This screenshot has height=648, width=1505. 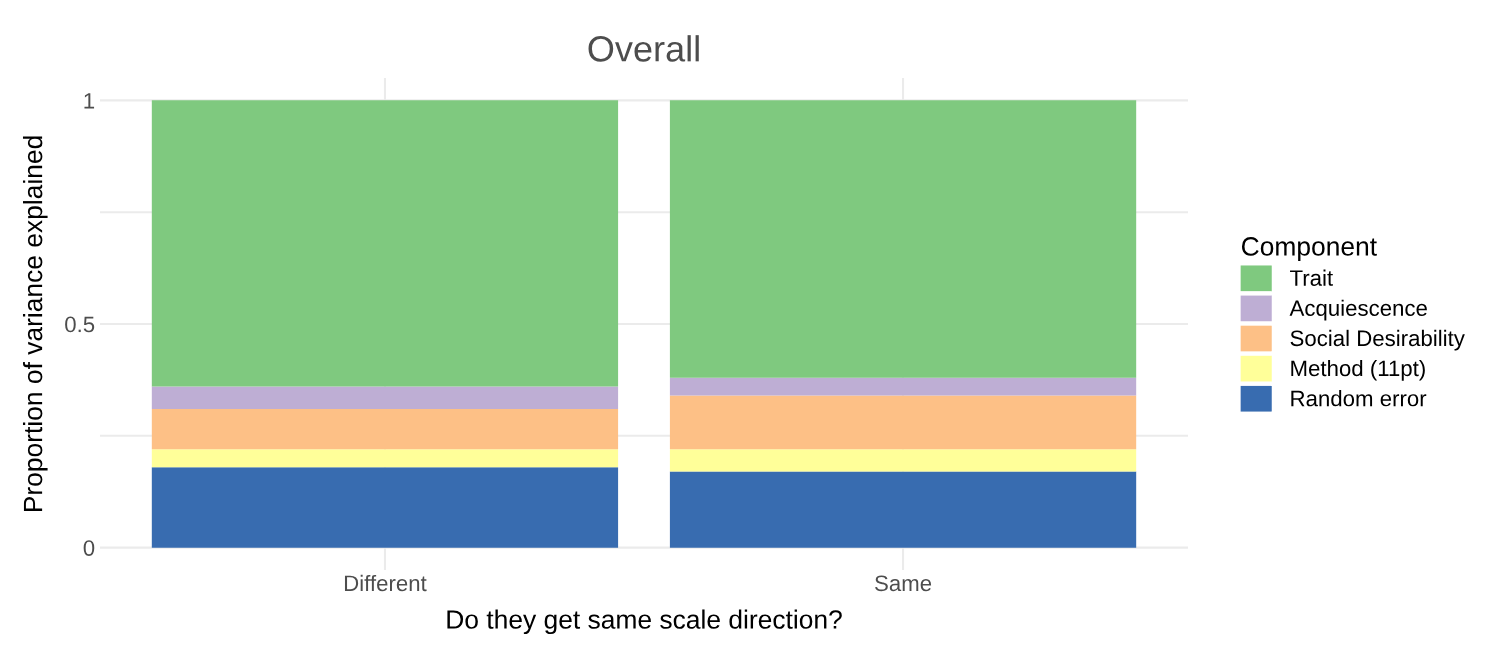 I want to click on legend-title: Component, so click(x=1309, y=249).